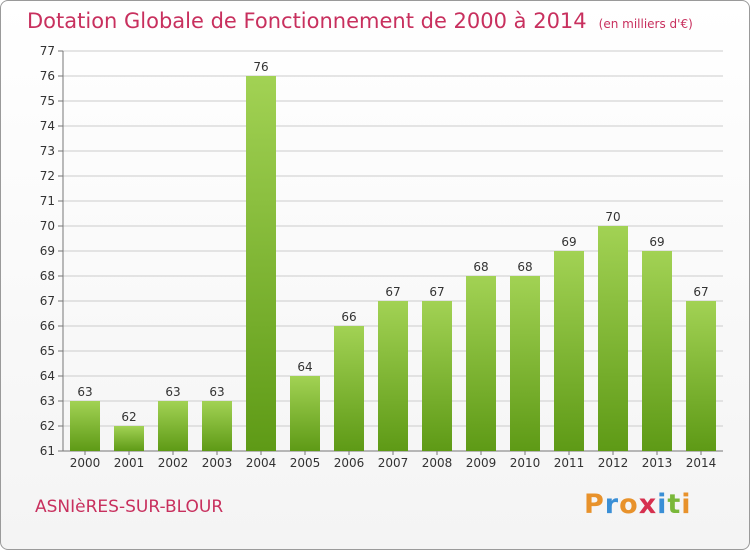 The height and width of the screenshot is (550, 750). What do you see at coordinates (260, 67) in the screenshot?
I see `data-label: 76` at bounding box center [260, 67].